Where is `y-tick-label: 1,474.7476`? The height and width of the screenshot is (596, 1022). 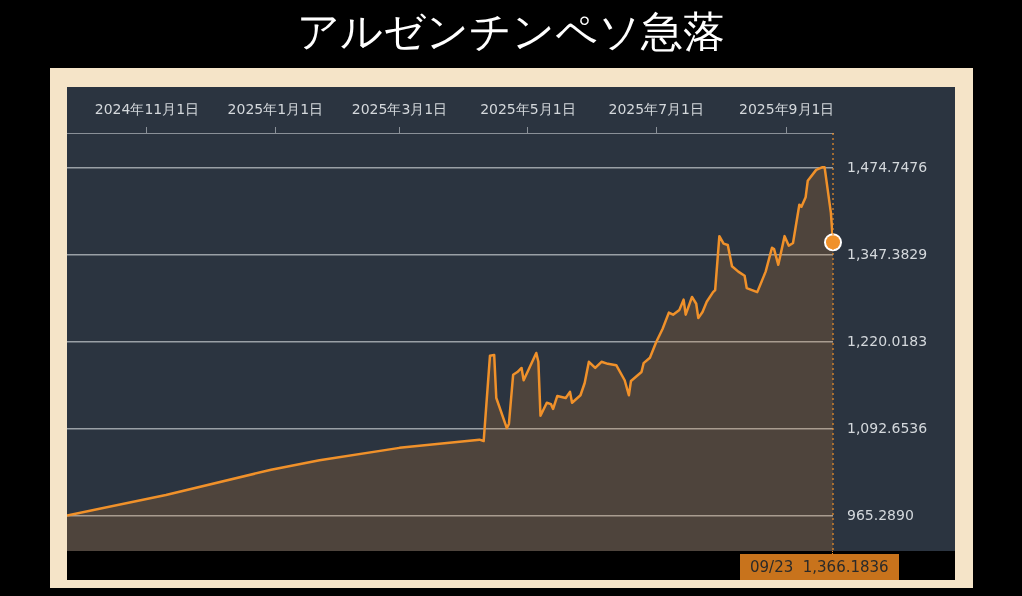
y-tick-label: 1,474.7476 is located at coordinates (887, 166).